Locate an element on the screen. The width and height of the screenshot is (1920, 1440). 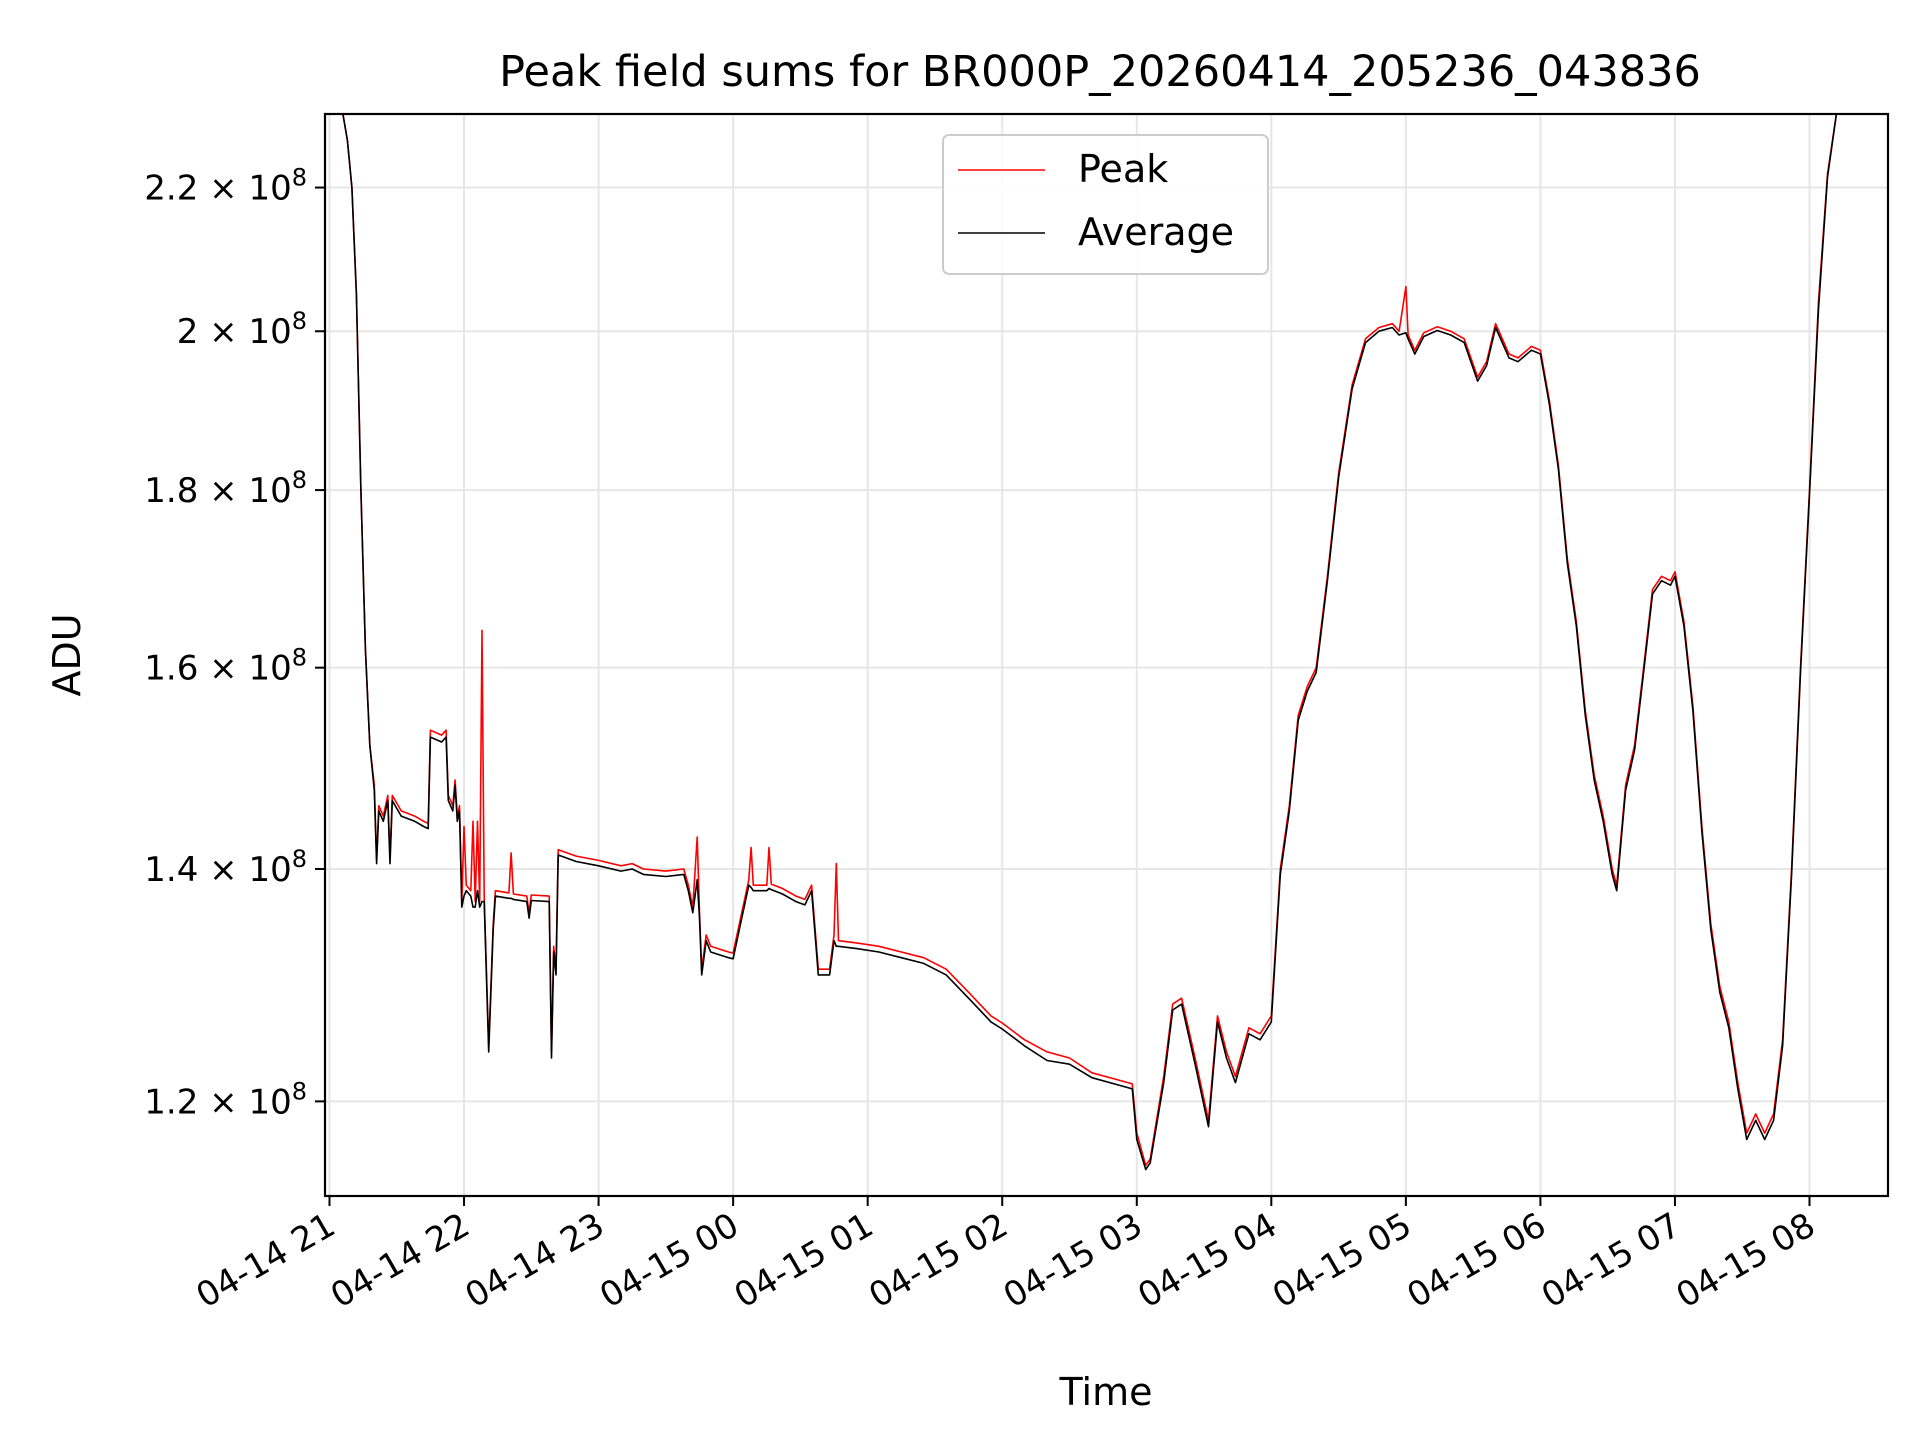
legend-peak-label: Peak is located at coordinates (1123, 169).